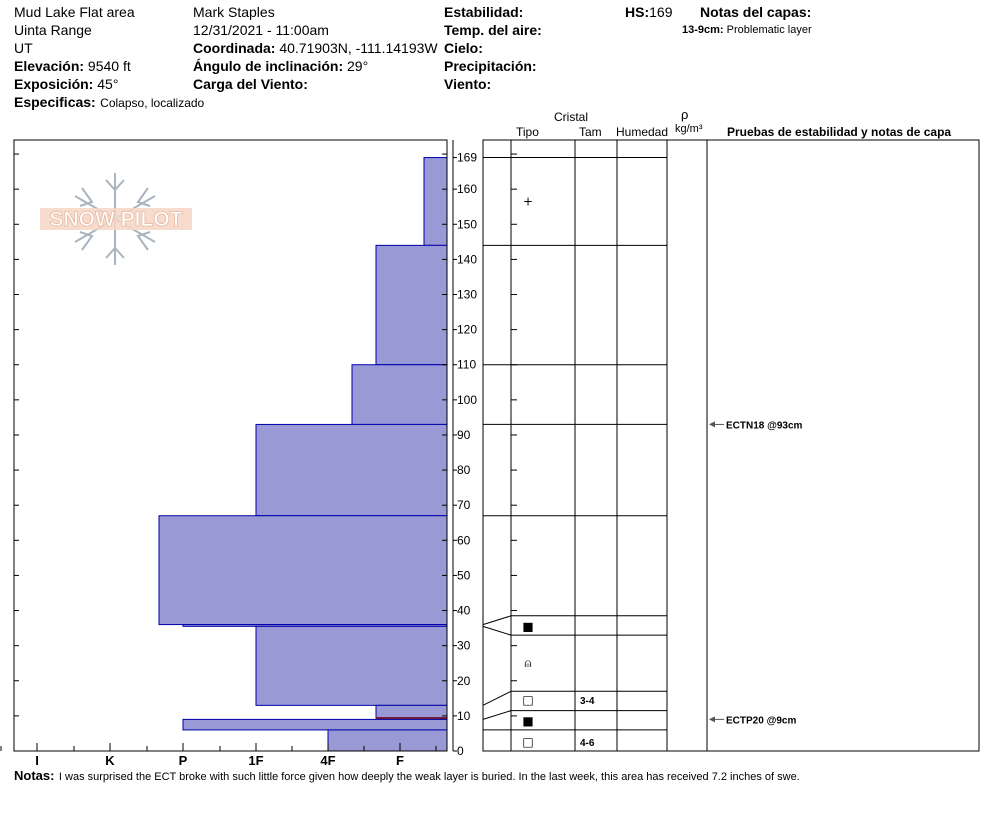 The height and width of the screenshot is (840, 994). What do you see at coordinates (37, 760) in the screenshot?
I see `hardness-tick-label: I` at bounding box center [37, 760].